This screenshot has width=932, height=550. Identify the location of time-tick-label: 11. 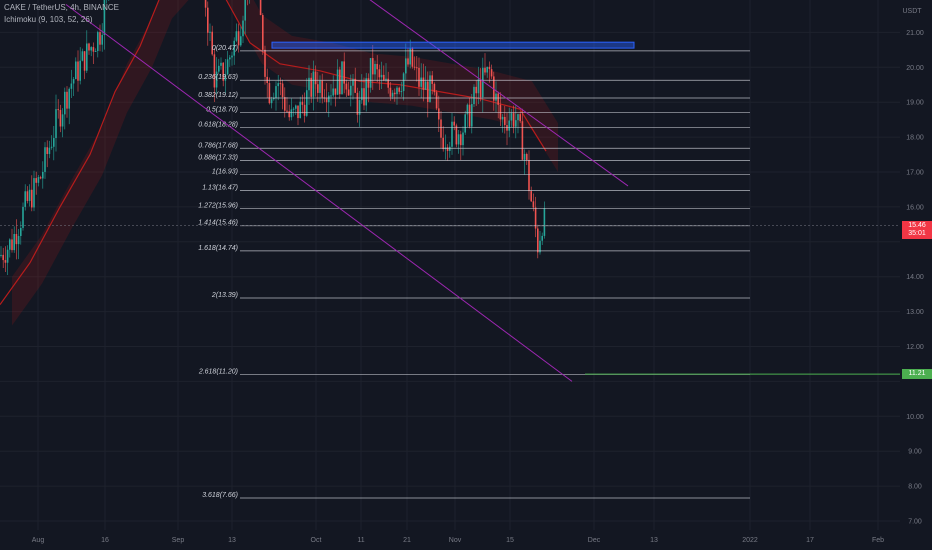
(360, 540).